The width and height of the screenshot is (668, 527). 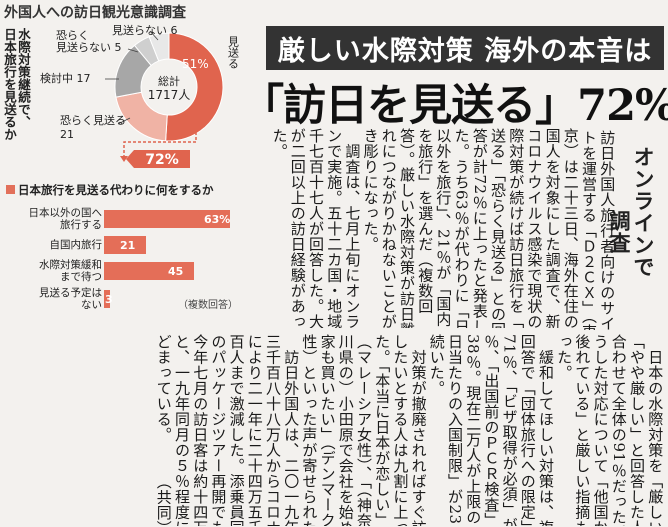 What do you see at coordinates (297, 228) in the screenshot?
I see `article-column: が二回以上の訪日経験があっ` at bounding box center [297, 228].